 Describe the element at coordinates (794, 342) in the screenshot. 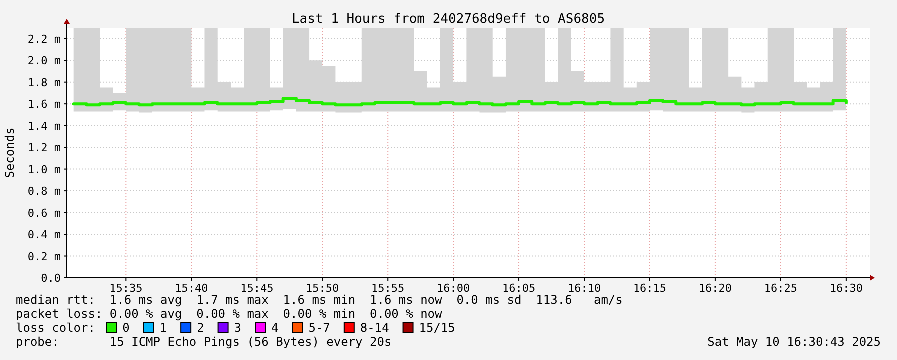

I see `text: Sat May 10 16:30:43 2025` at that location.